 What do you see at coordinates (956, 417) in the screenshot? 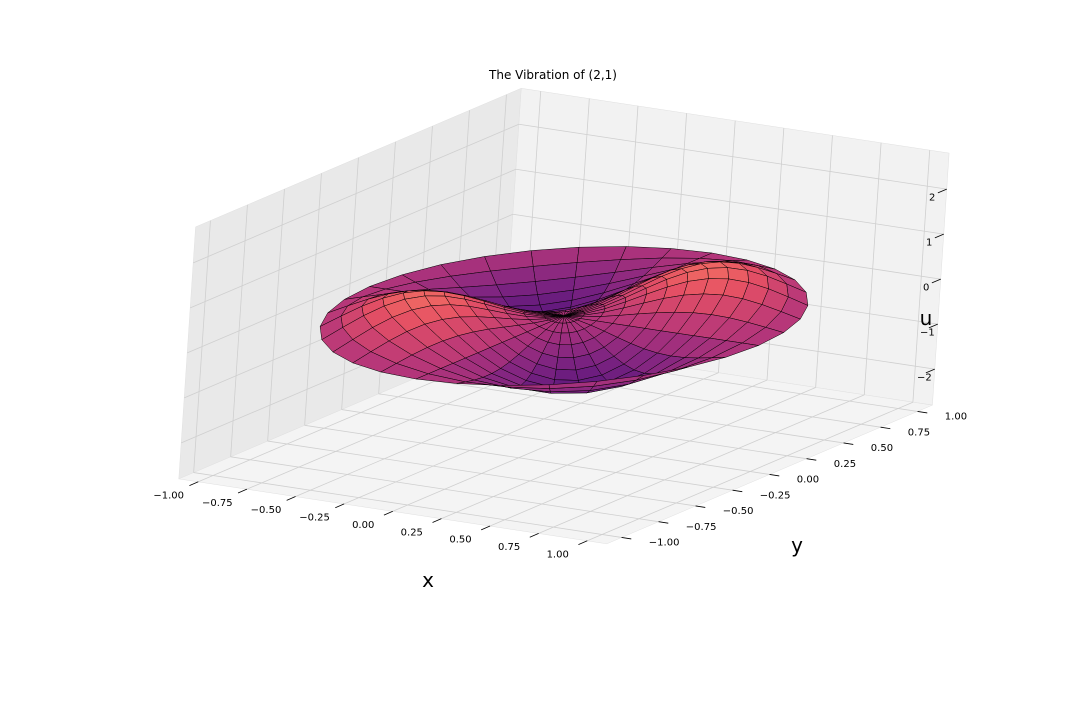
I see `y-tick-label: 1.00` at bounding box center [956, 417].